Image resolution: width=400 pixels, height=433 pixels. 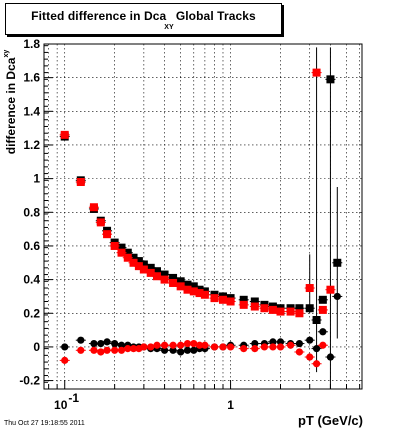 I want to click on y-tick-label: 1.6, so click(x=31, y=78).